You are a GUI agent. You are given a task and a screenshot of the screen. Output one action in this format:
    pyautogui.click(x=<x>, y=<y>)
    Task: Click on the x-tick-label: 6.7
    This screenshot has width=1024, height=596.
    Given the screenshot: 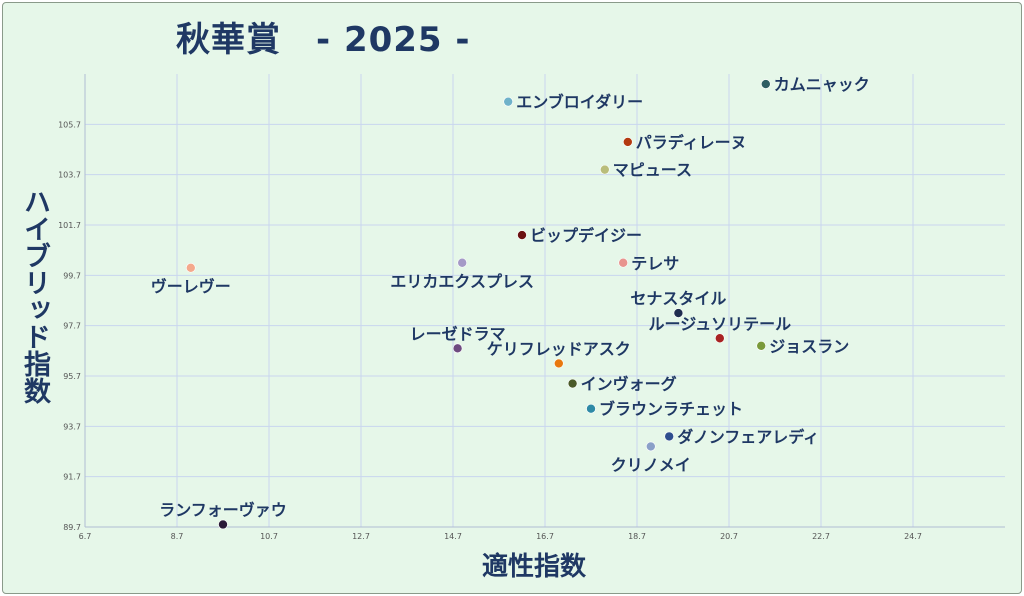 What is the action you would take?
    pyautogui.click(x=85, y=536)
    